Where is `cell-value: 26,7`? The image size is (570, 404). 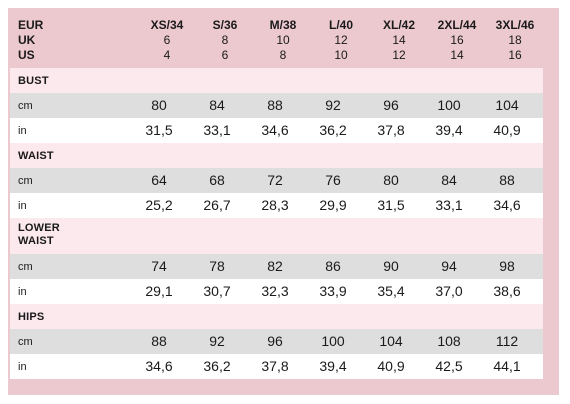
cell-value: 26,7 is located at coordinates (217, 205).